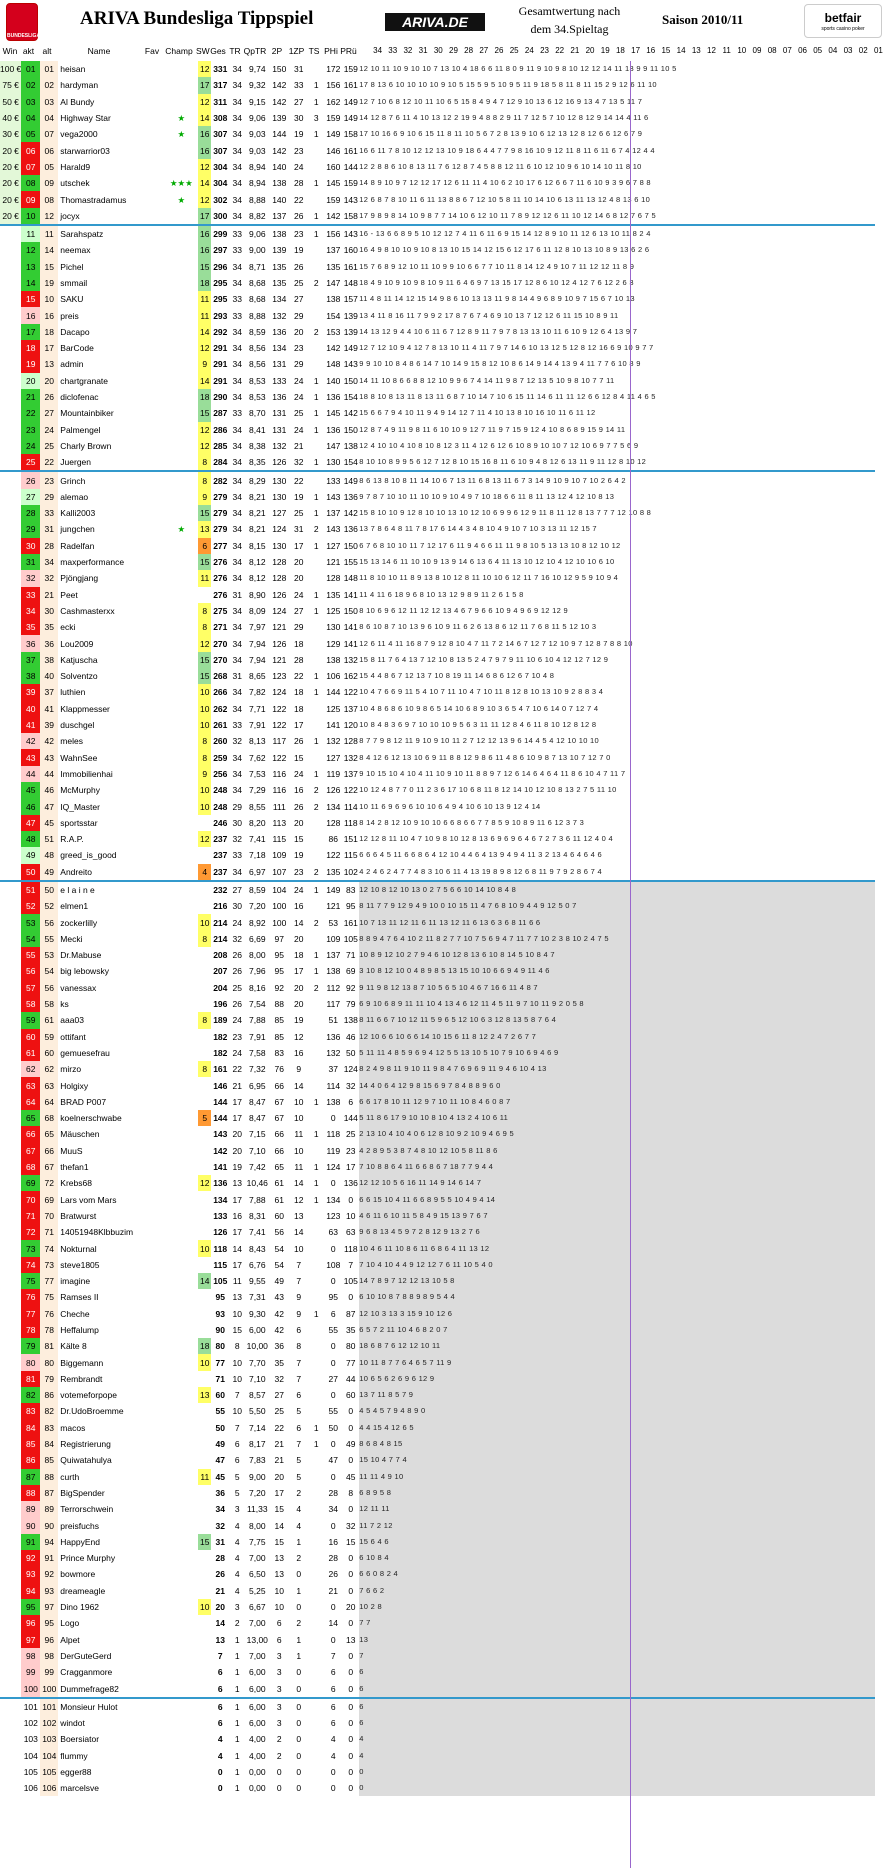 This screenshot has width=886, height=1868. What do you see at coordinates (87, 610) in the screenshot?
I see `cell-name: Cashmasterxx` at bounding box center [87, 610].